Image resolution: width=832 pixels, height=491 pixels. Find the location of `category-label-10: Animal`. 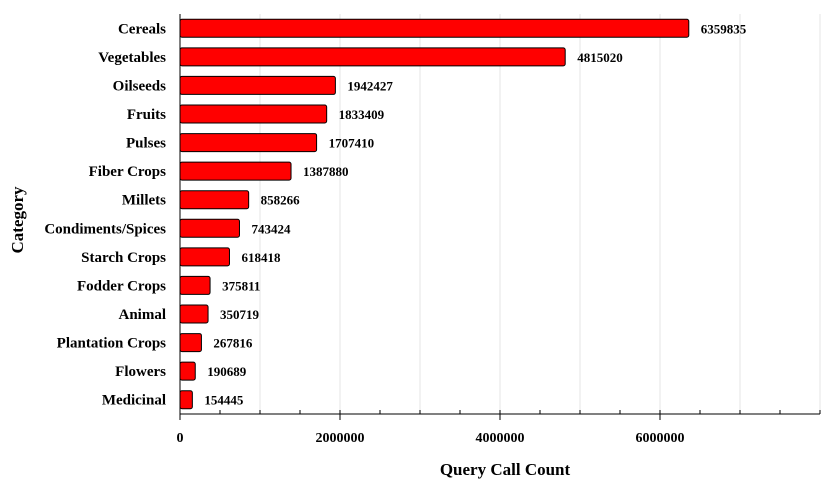

category-label-10: Animal is located at coordinates (142, 315).